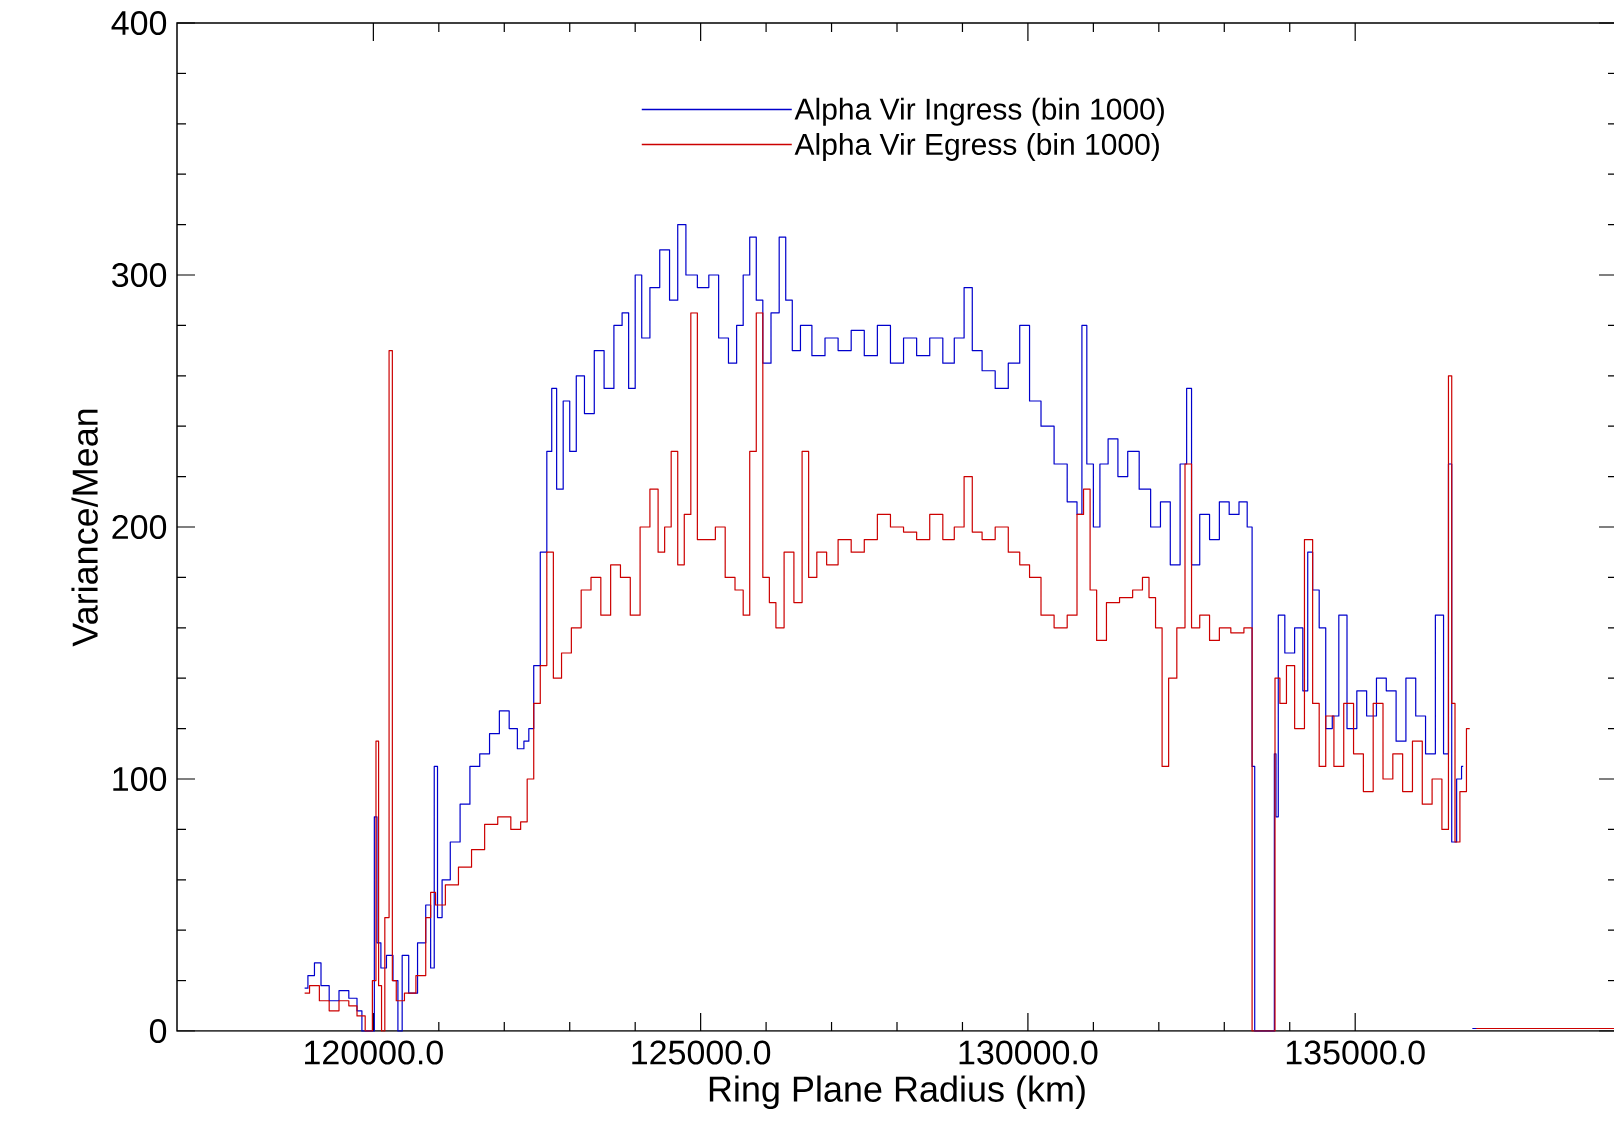  What do you see at coordinates (374, 1052) in the screenshot?
I see `x-tick-label: 120000.0` at bounding box center [374, 1052].